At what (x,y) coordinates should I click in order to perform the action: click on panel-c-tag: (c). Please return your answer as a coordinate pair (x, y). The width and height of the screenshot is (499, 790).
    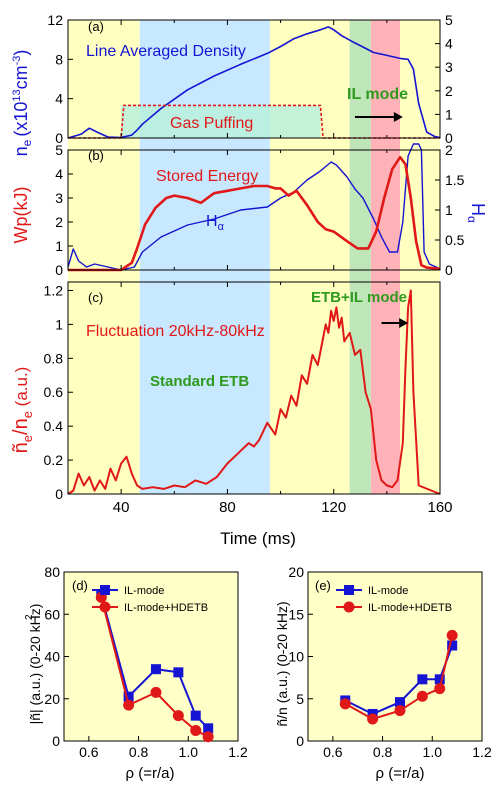
    Looking at the image, I should click on (95, 297).